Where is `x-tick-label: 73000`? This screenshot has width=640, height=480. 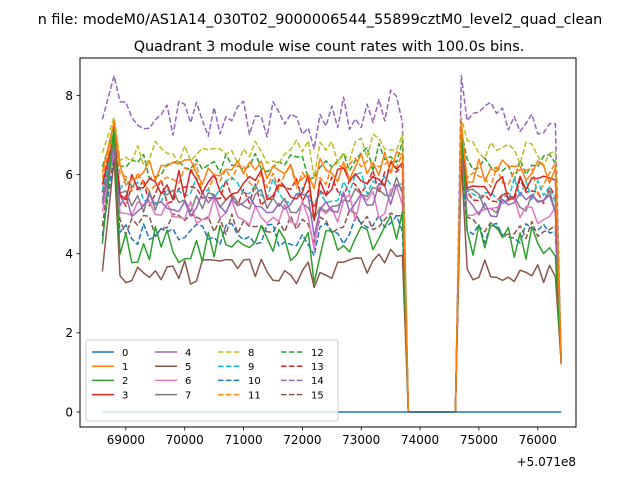 x-tick-label: 73000 is located at coordinates (361, 440).